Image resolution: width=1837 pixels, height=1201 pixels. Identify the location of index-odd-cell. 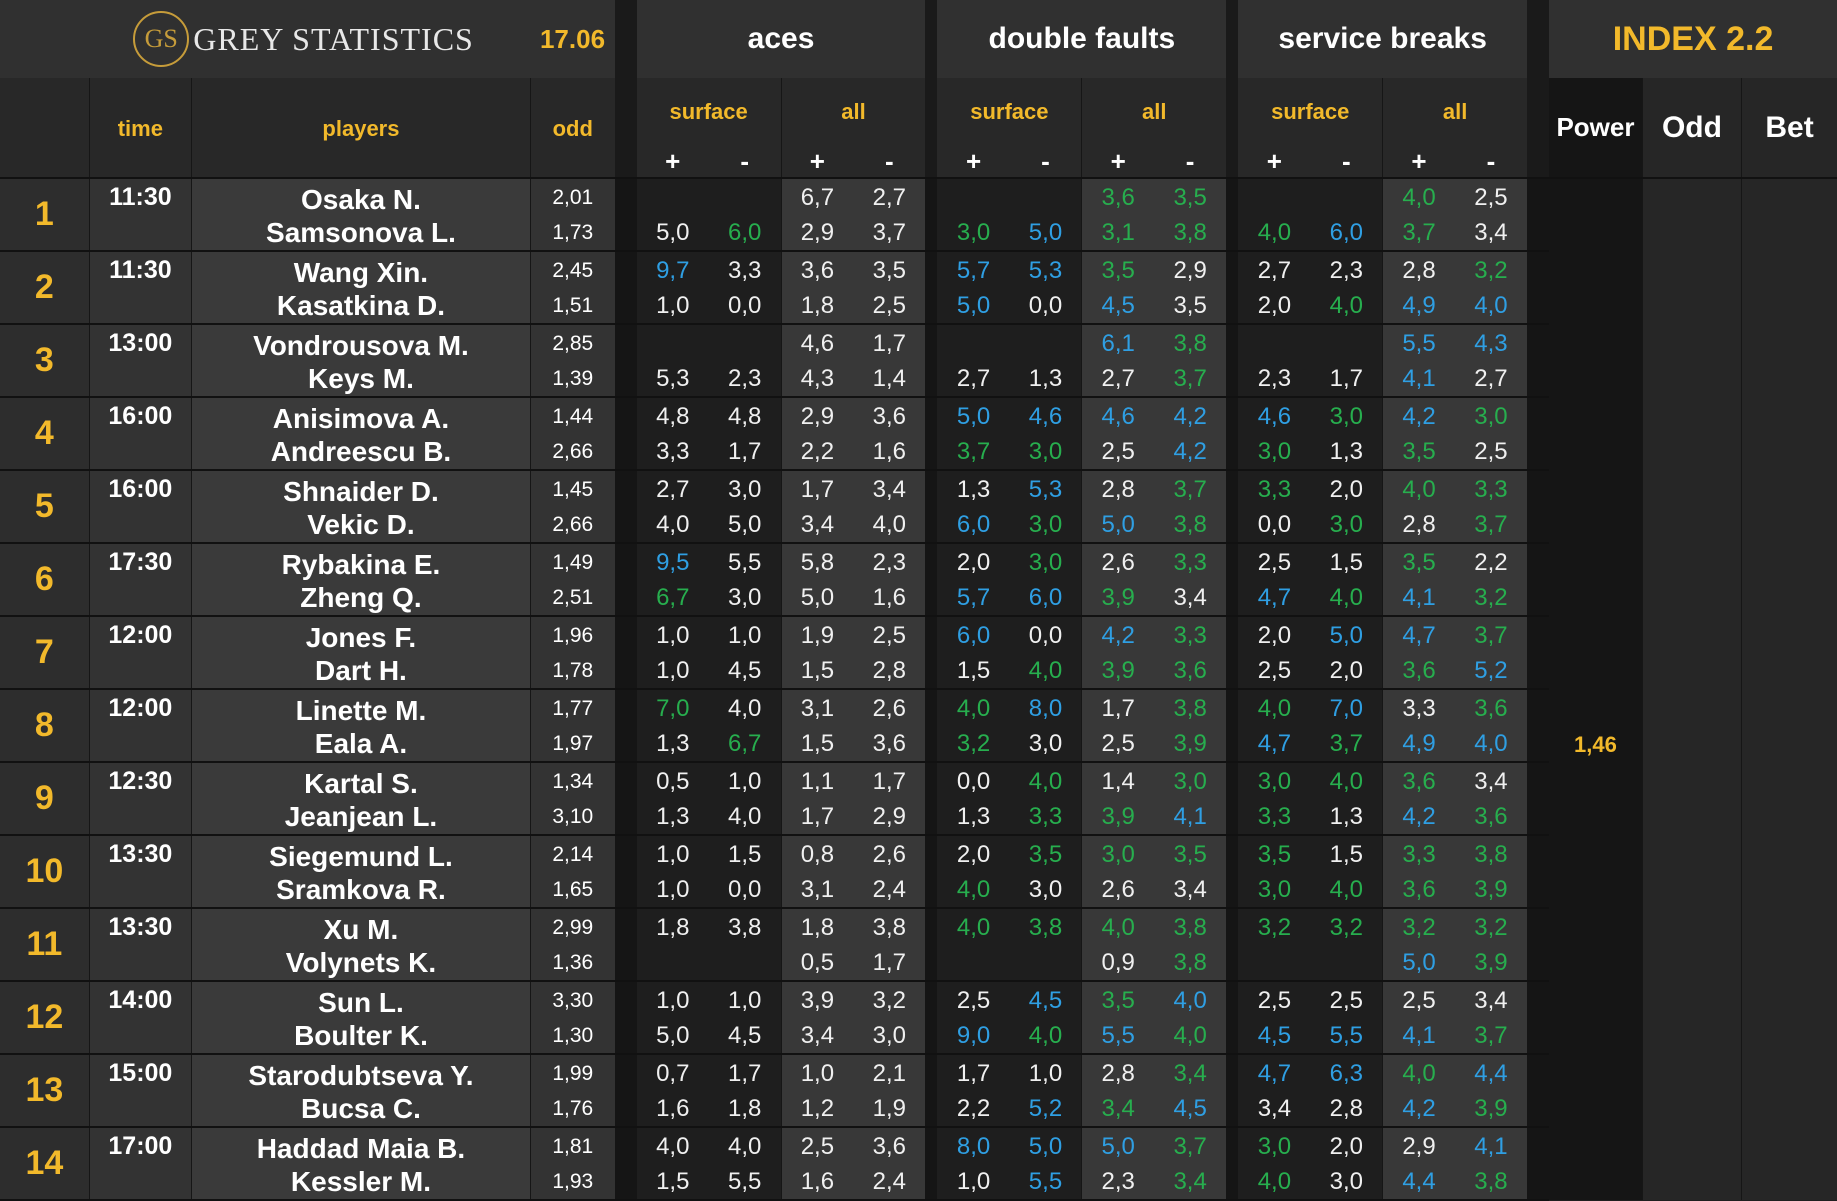
(1691, 433).